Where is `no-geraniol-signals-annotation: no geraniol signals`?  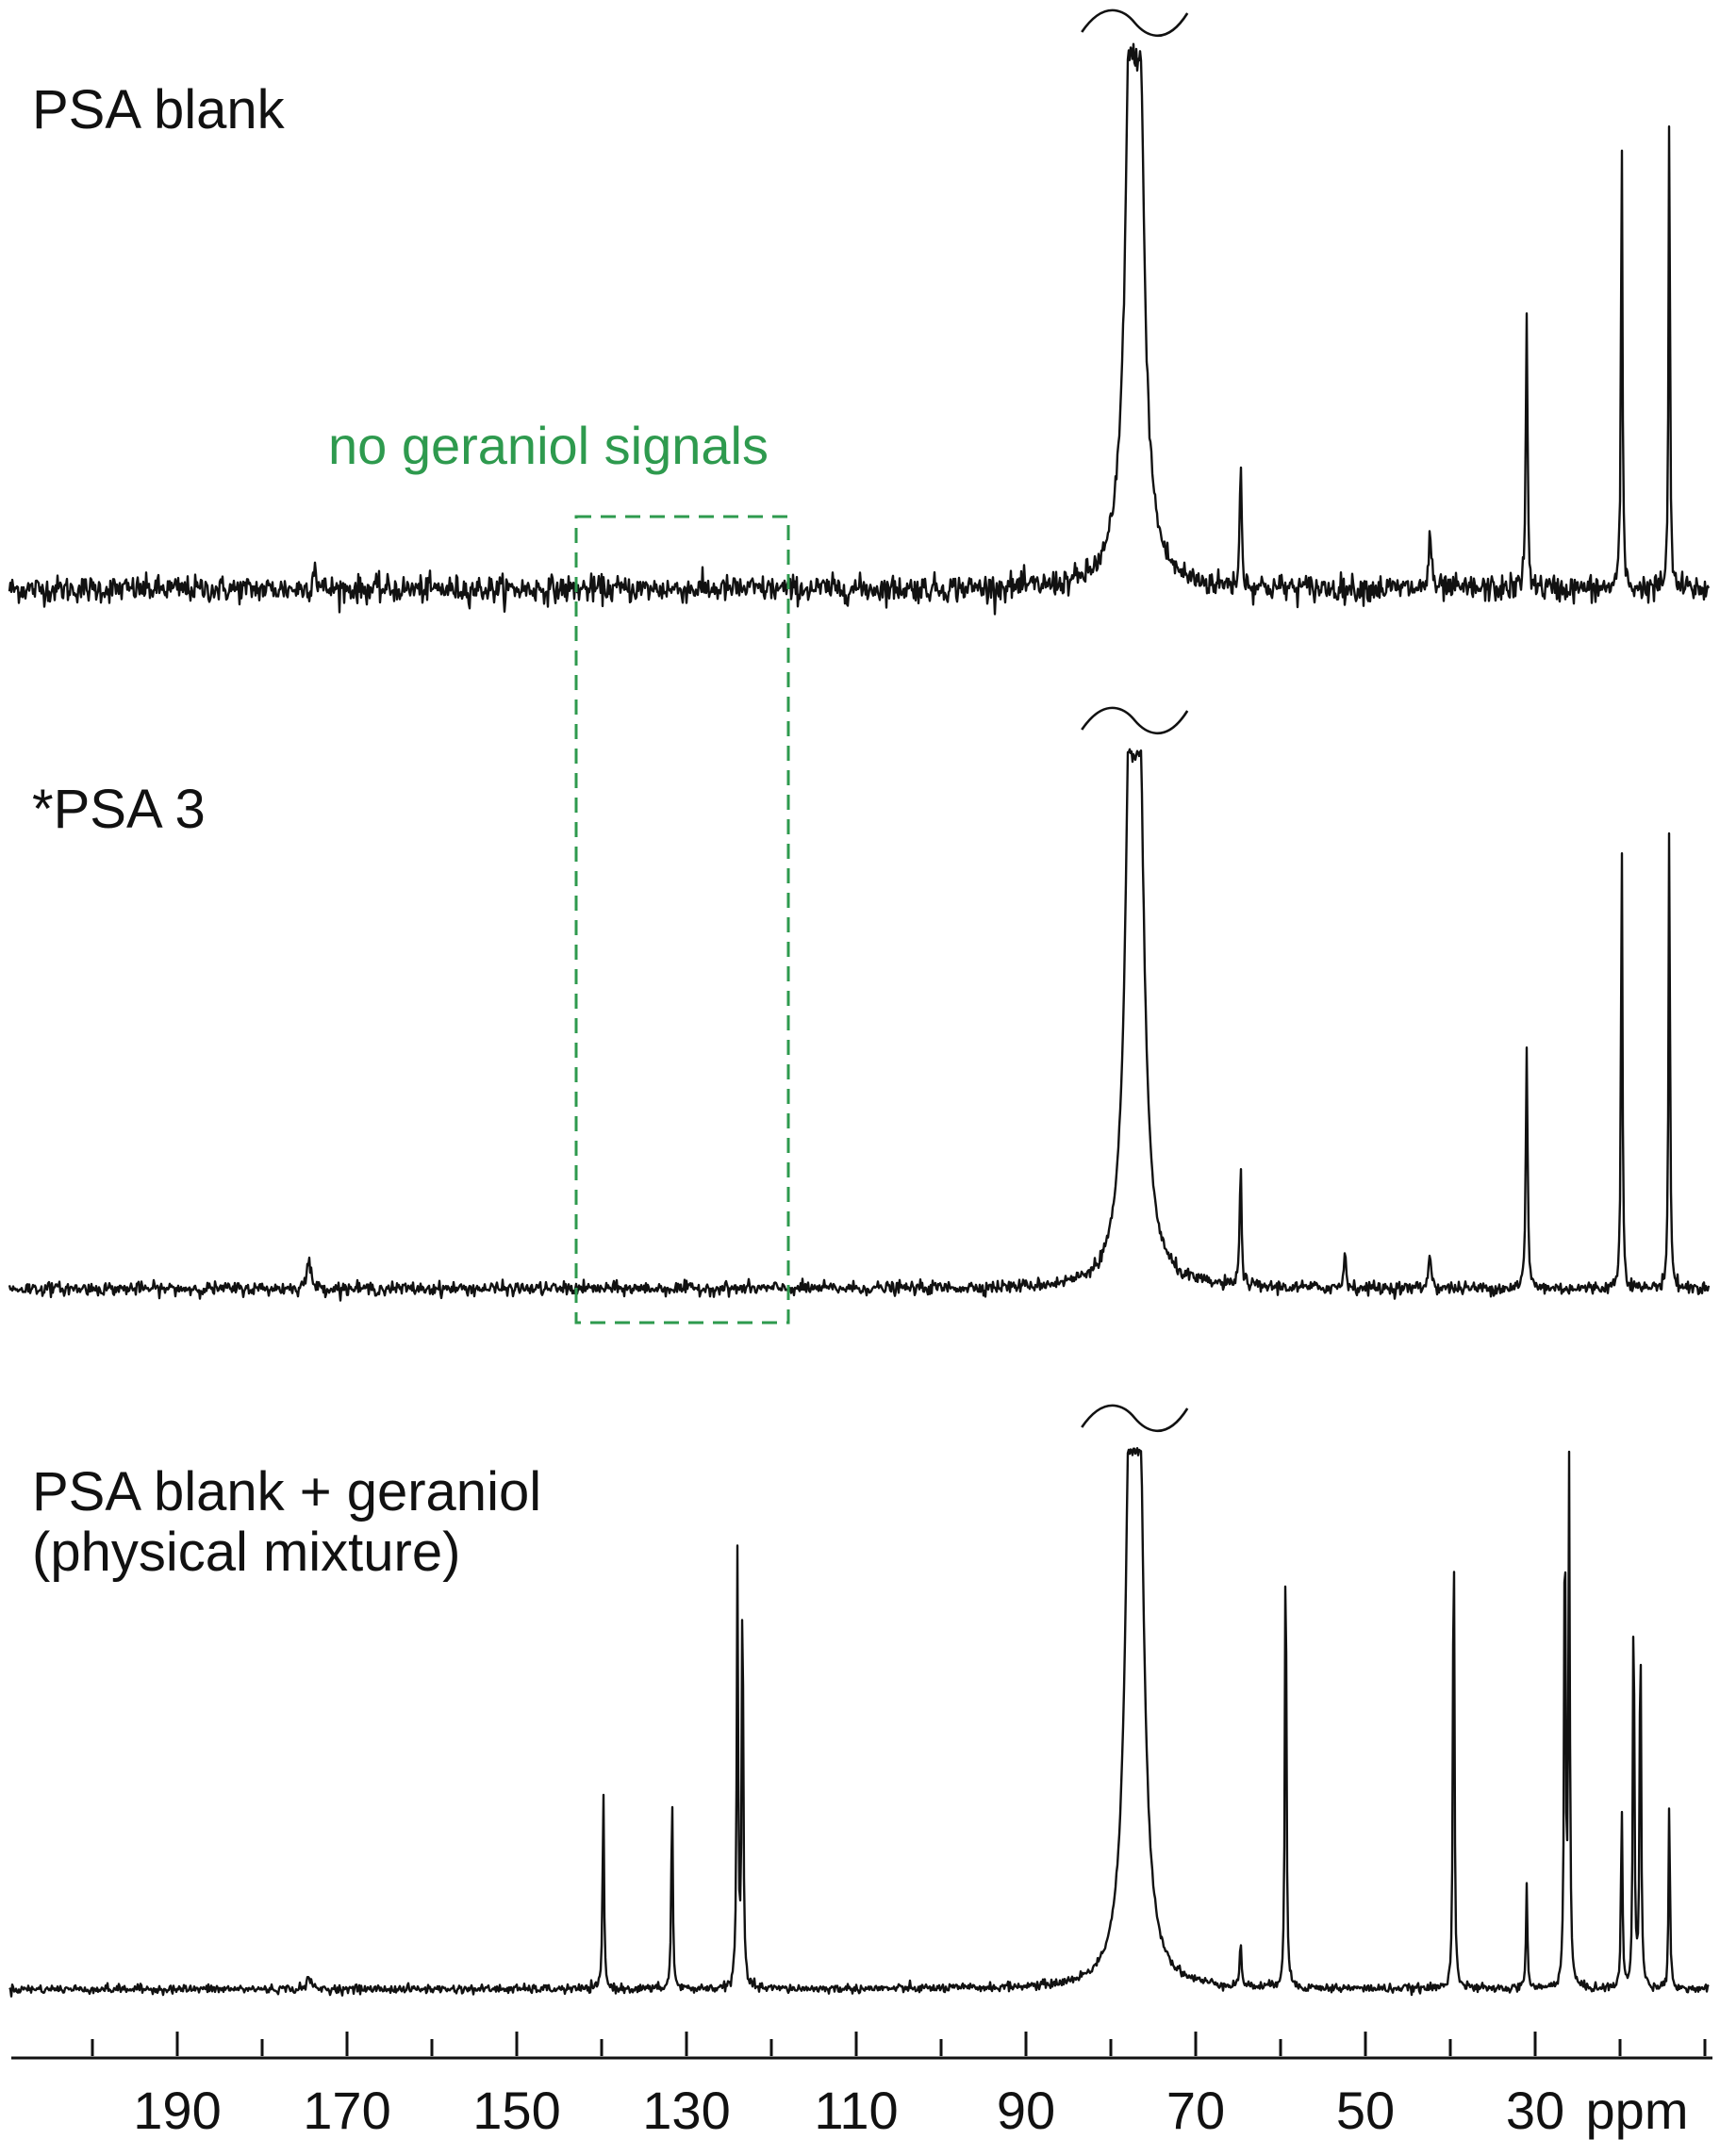 no-geraniol-signals-annotation: no geraniol signals is located at coordinates (548, 445).